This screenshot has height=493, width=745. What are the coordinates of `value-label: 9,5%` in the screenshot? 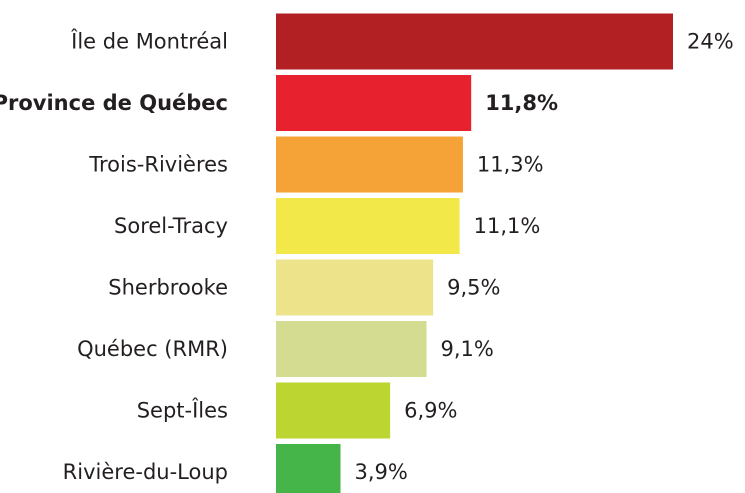 It's located at (473, 288).